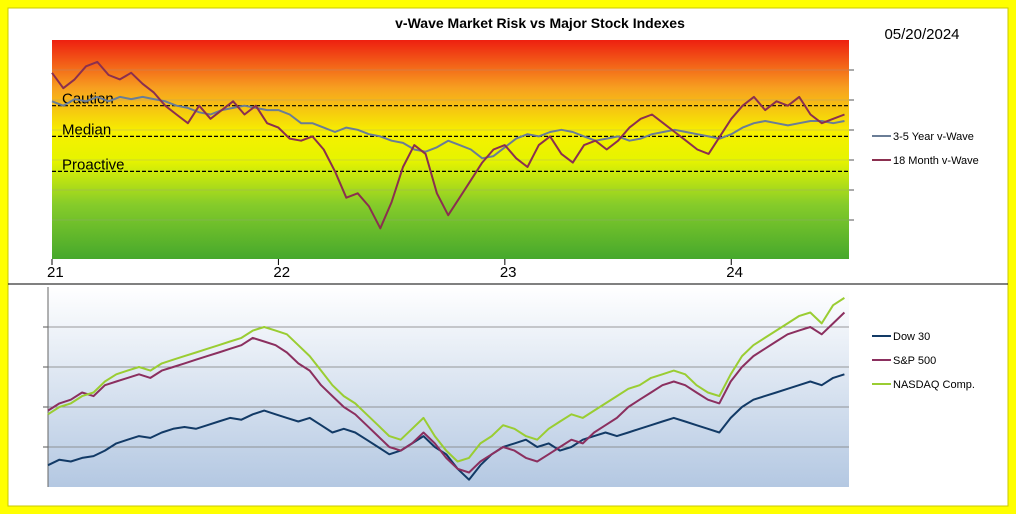 The height and width of the screenshot is (514, 1016). I want to click on x-tick-label-23: 23, so click(508, 272).